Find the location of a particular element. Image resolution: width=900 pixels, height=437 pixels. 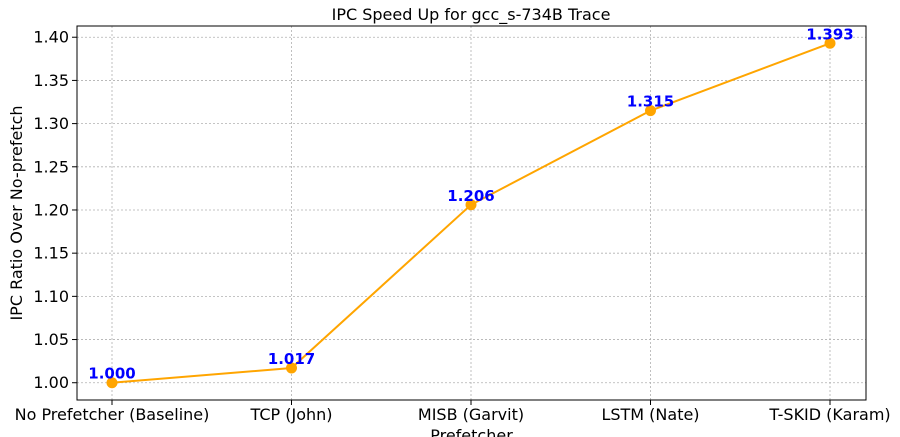

y-tick-label: 1.15 is located at coordinates (51, 253).